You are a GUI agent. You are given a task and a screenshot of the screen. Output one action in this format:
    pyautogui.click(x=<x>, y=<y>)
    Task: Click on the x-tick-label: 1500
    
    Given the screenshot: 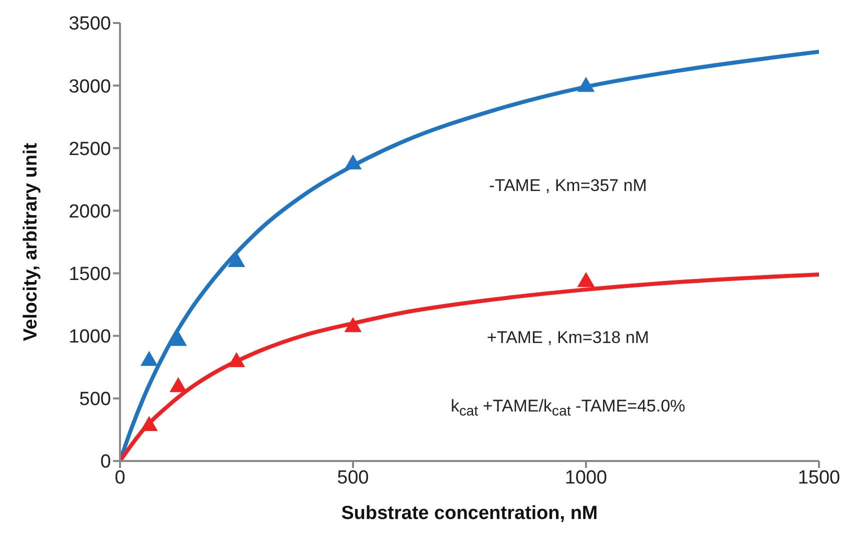 What is the action you would take?
    pyautogui.click(x=819, y=477)
    